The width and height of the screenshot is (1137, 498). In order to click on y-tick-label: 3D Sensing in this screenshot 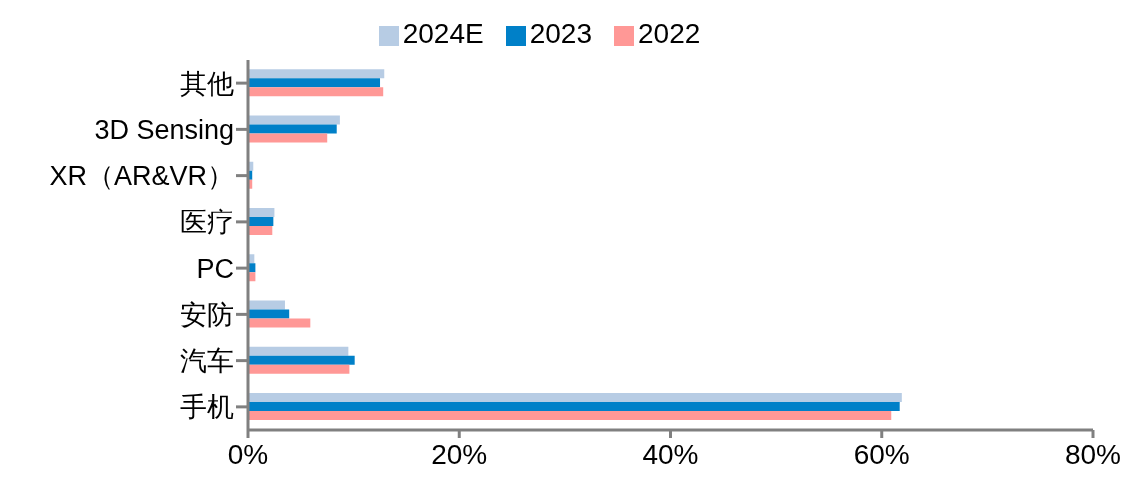, I will do `click(164, 129)`.